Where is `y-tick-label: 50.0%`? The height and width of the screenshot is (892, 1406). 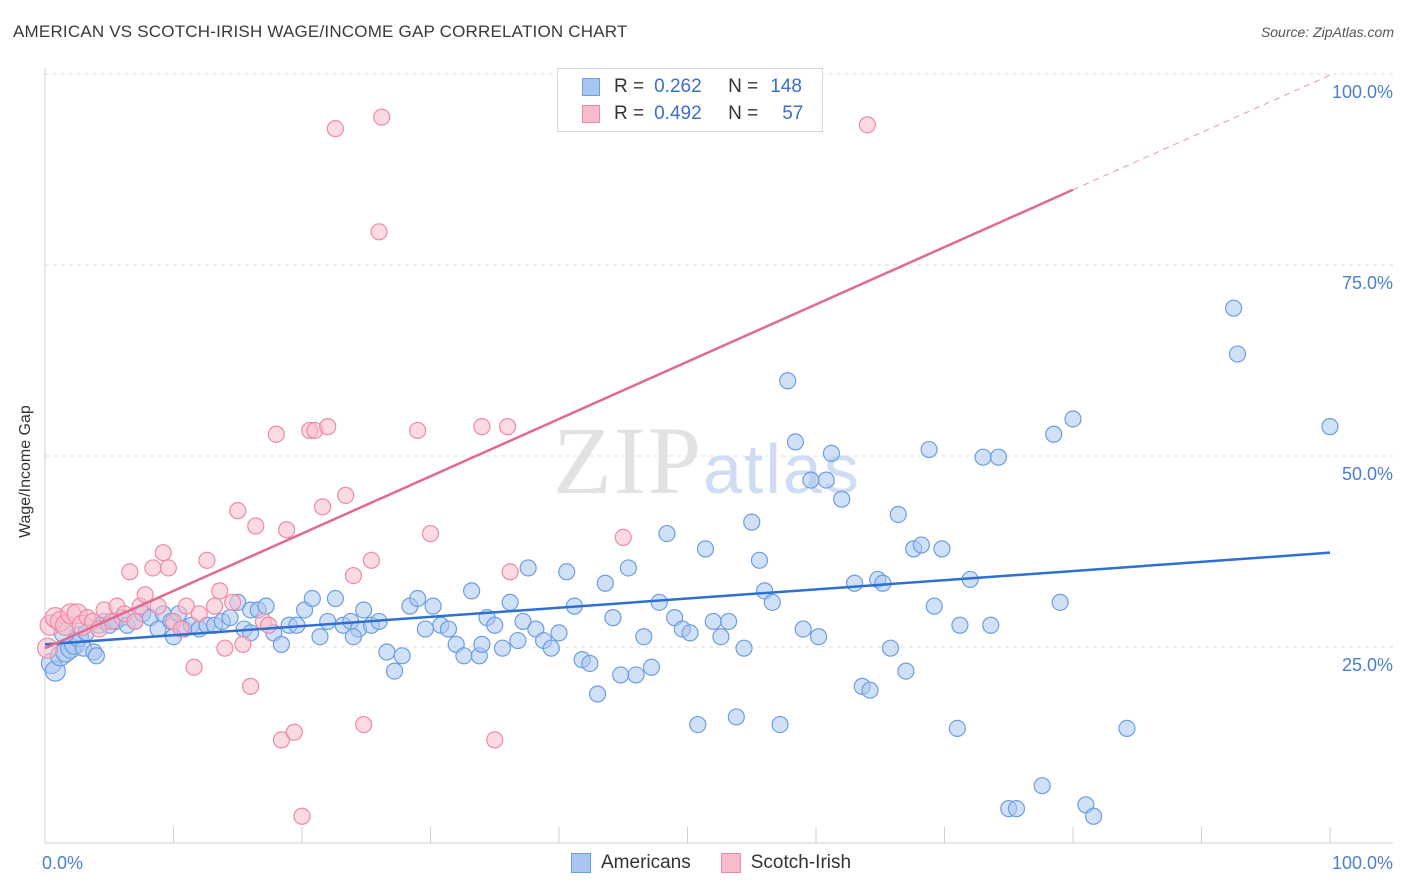
y-tick-label: 50.0% is located at coordinates (1367, 474).